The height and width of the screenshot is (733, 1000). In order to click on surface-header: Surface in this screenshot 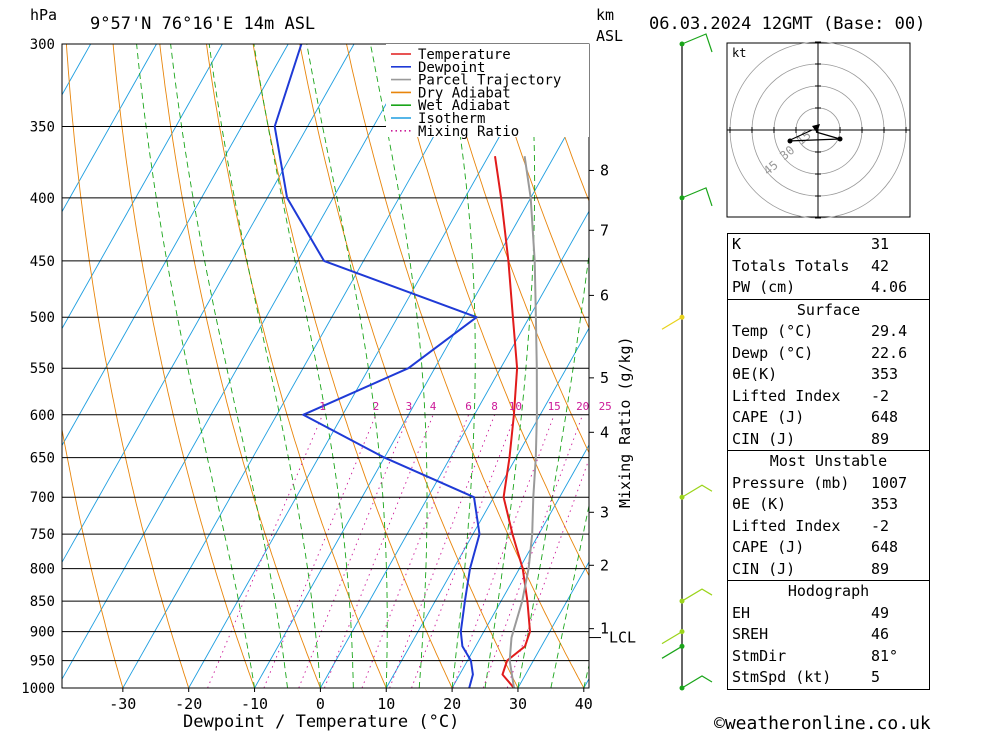, I will do `click(828, 310)`.